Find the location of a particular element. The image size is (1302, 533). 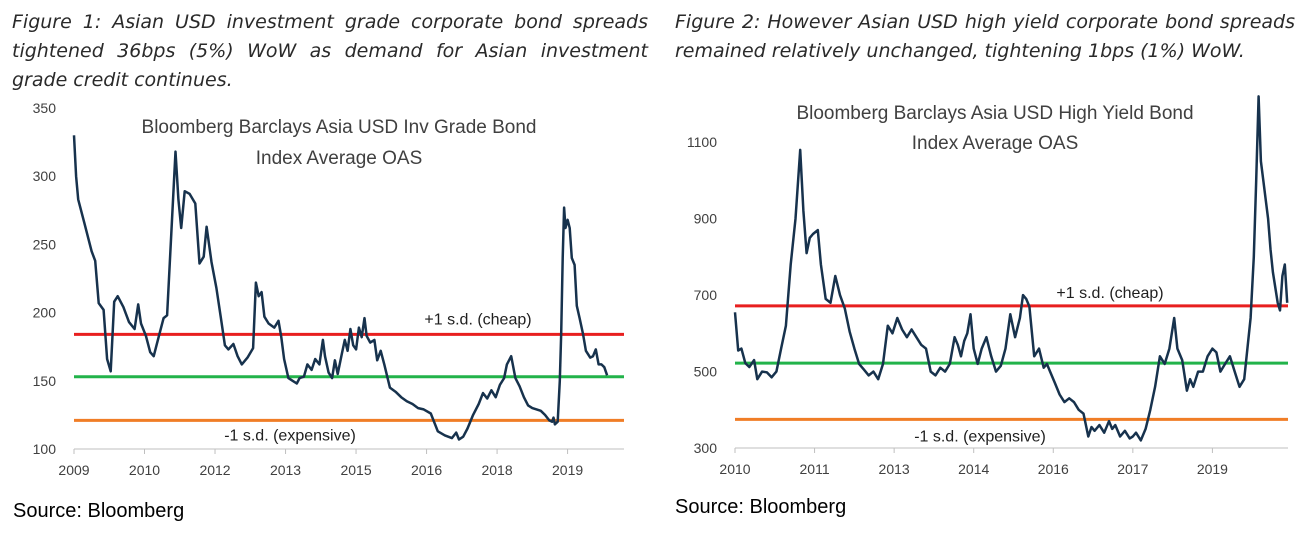

y-tick-label: 250 is located at coordinates (45, 244).